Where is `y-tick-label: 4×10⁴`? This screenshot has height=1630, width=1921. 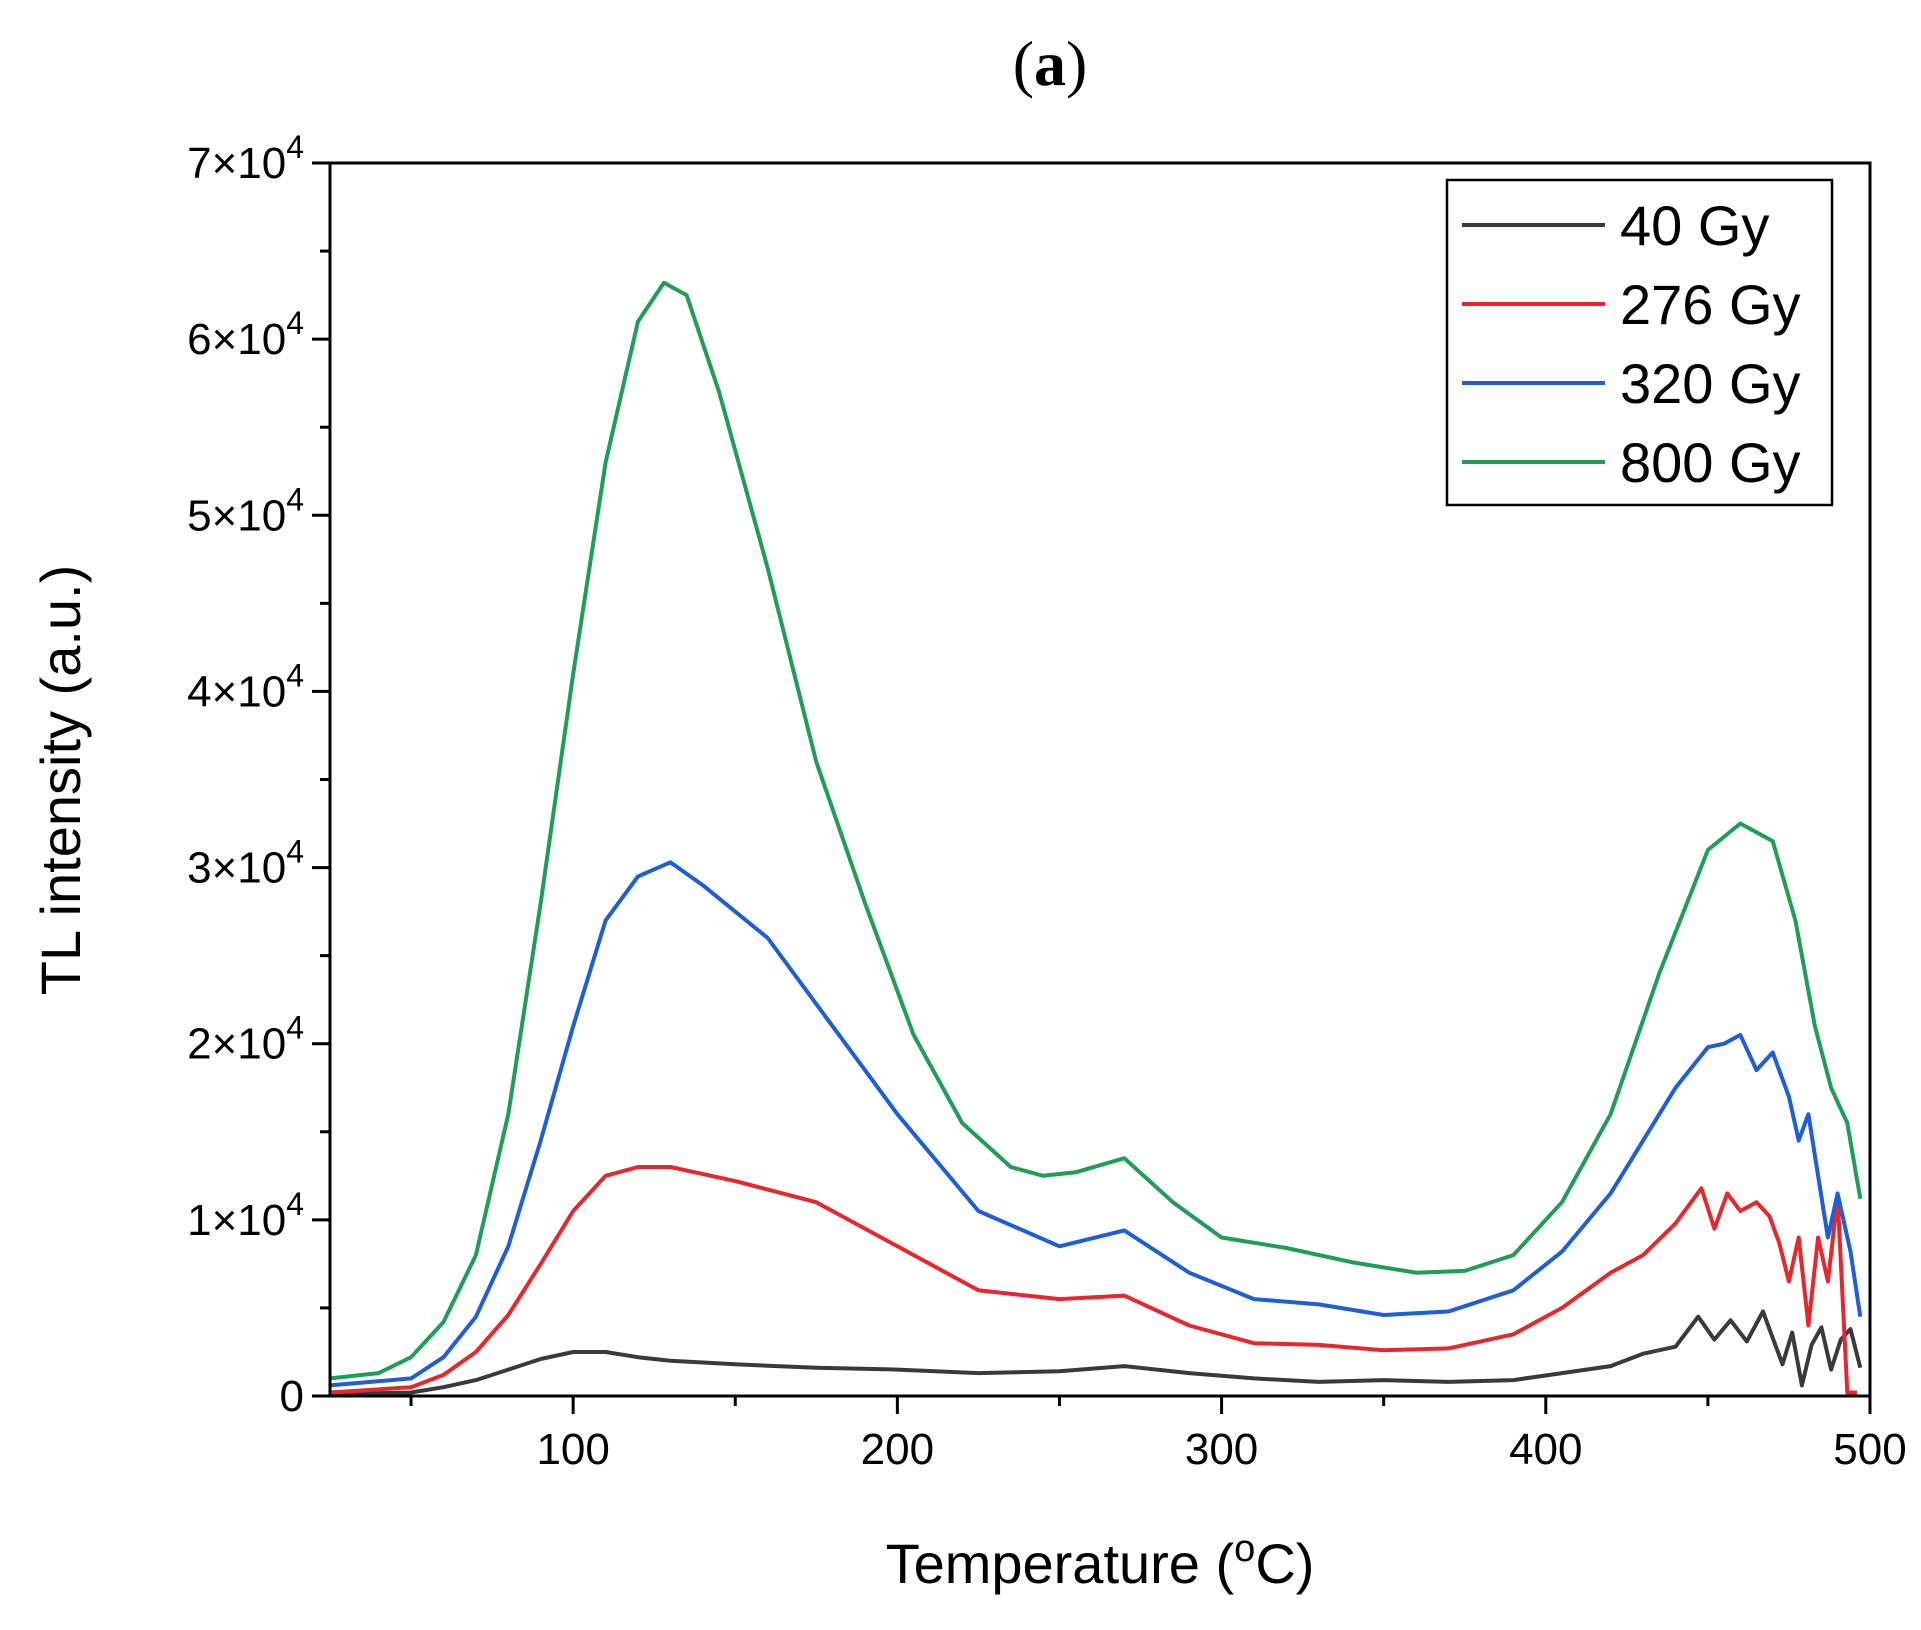
y-tick-label: 4×10⁴ is located at coordinates (245, 686).